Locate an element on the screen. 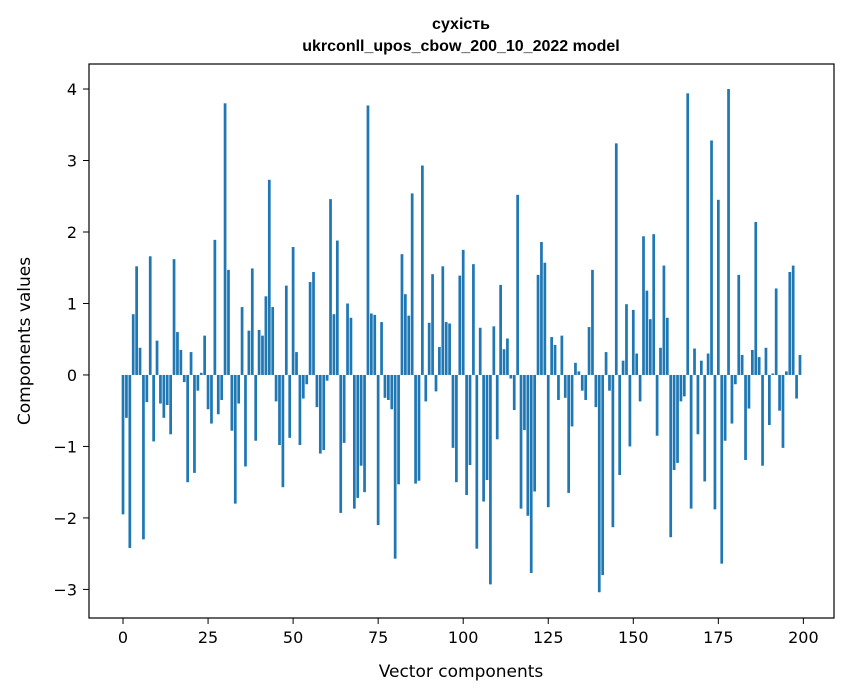 This screenshot has height=696, width=847. x-tick-label: 175 is located at coordinates (718, 637).